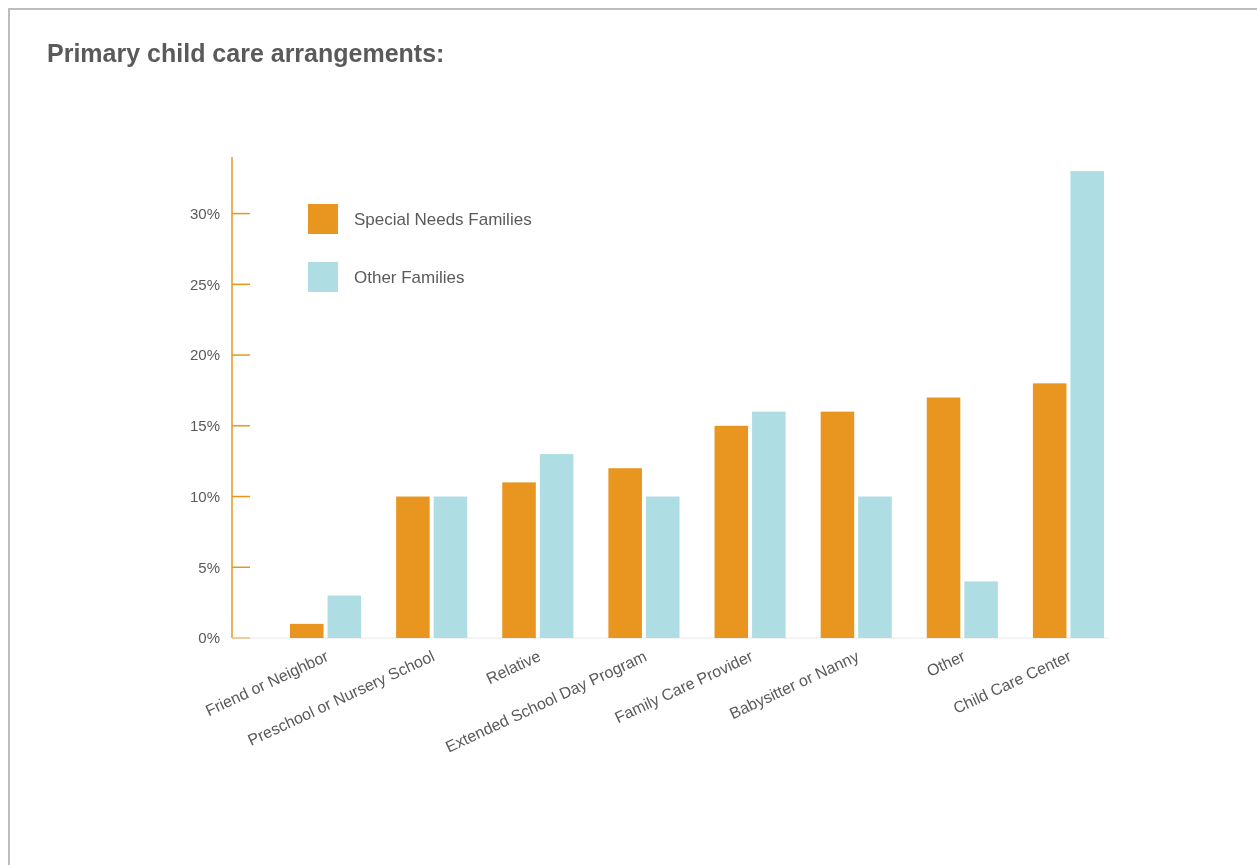  Describe the element at coordinates (204, 355) in the screenshot. I see `y-tick-label: 20%` at that location.